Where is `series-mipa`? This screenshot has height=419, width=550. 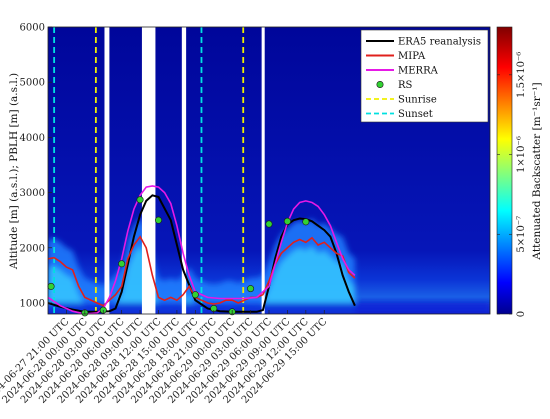 series-mipa is located at coordinates (202, 271).